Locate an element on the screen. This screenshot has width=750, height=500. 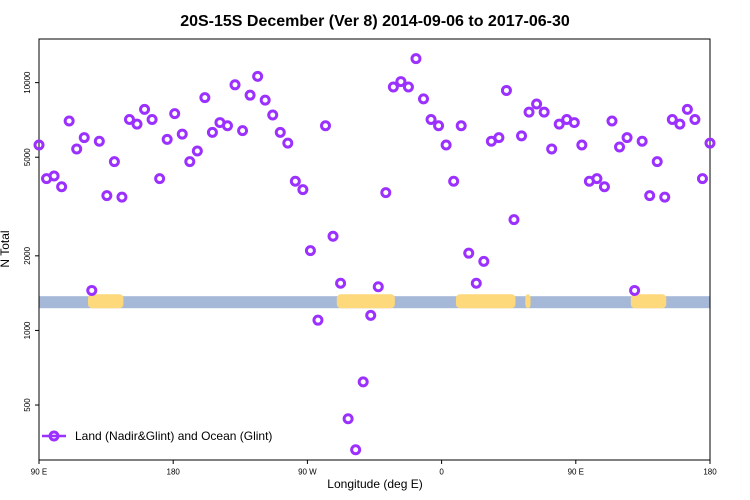
y-tick-label: 500 is located at coordinates (27, 405).